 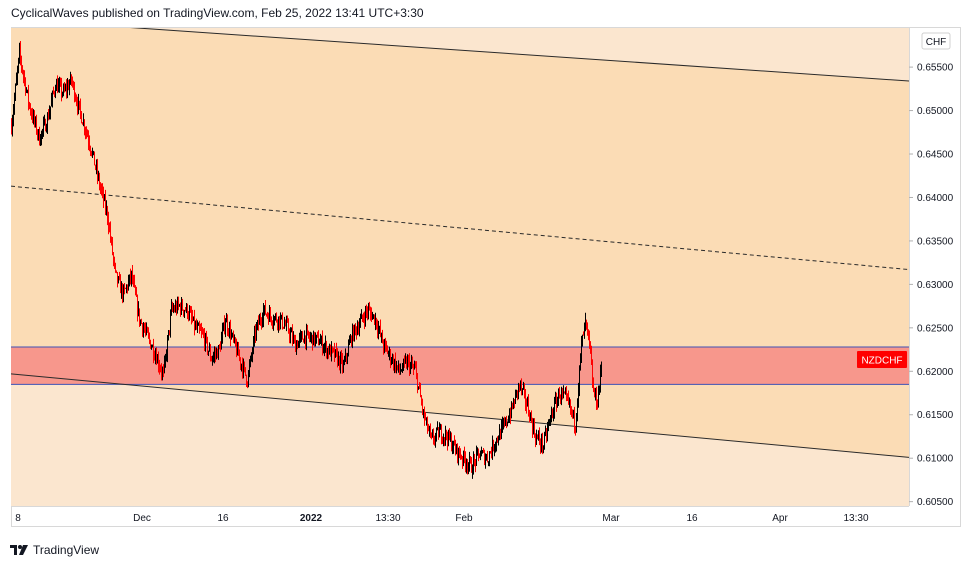 I want to click on price-tick-label: 0.61500, so click(x=935, y=415).